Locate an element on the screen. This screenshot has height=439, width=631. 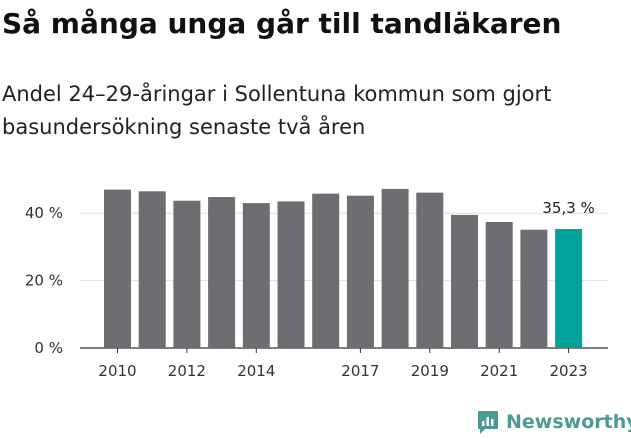
x-tick-label: 2021 is located at coordinates (499, 371).